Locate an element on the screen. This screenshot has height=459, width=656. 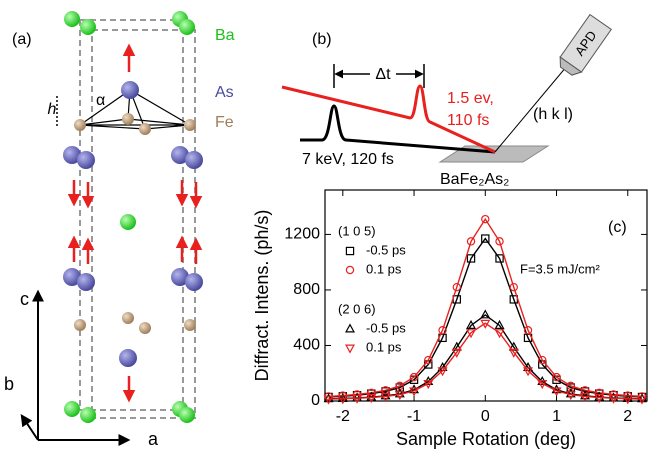
panel-label: (c) is located at coordinates (617, 227).